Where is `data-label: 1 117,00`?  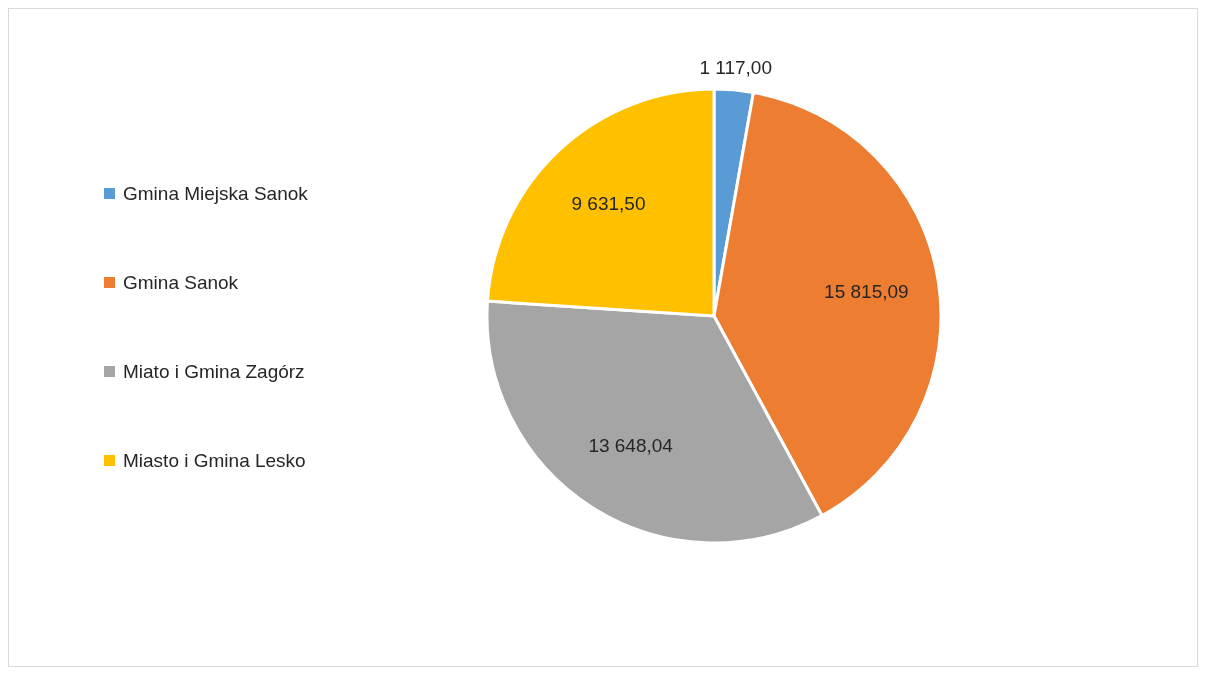
data-label: 1 117,00 is located at coordinates (735, 68).